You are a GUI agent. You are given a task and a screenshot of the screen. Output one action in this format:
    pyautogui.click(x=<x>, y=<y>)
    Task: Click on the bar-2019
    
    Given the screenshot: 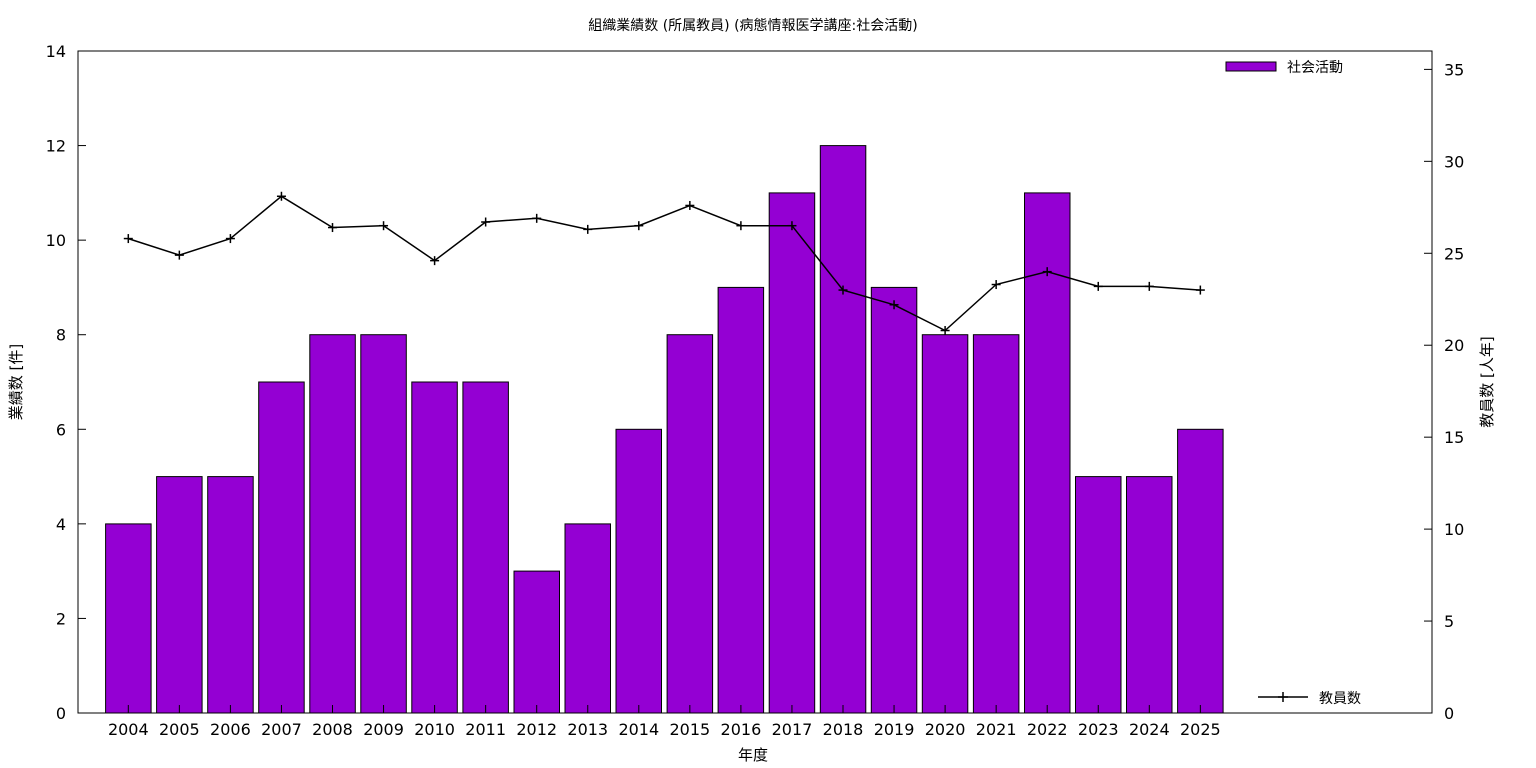 What is the action you would take?
    pyautogui.click(x=894, y=500)
    